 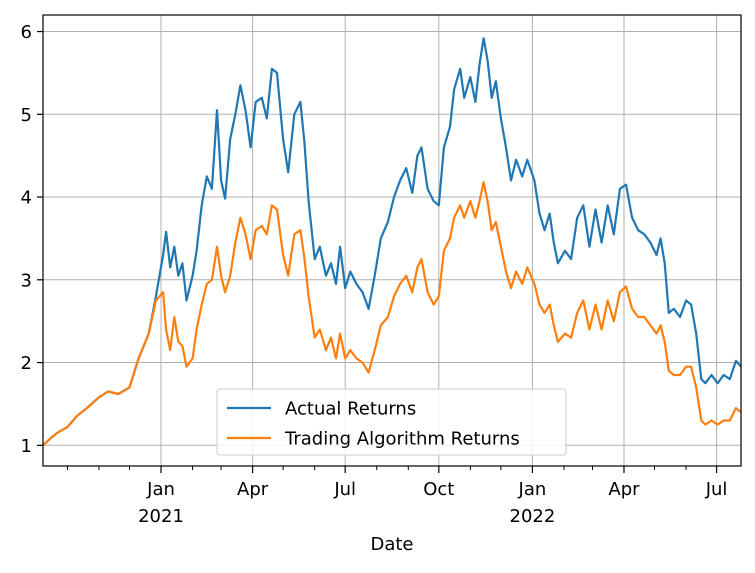 What do you see at coordinates (26, 280) in the screenshot?
I see `y-tick-label: 3` at bounding box center [26, 280].